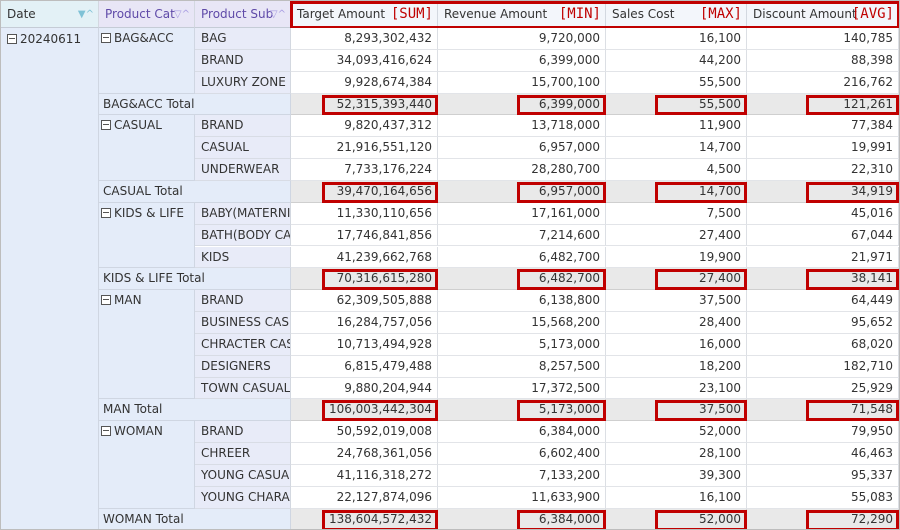  What do you see at coordinates (243, 323) in the screenshot?
I see `subcategory-cell: BUSINESS CASU` at bounding box center [243, 323].